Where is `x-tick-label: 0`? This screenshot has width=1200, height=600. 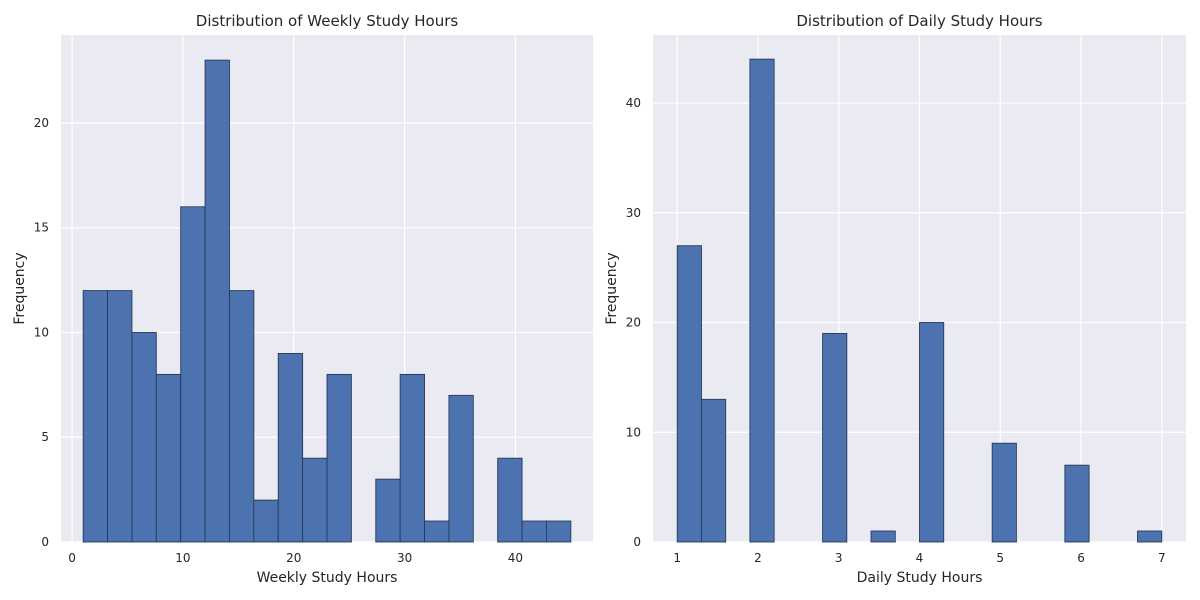
x-tick-label: 0 is located at coordinates (72, 558).